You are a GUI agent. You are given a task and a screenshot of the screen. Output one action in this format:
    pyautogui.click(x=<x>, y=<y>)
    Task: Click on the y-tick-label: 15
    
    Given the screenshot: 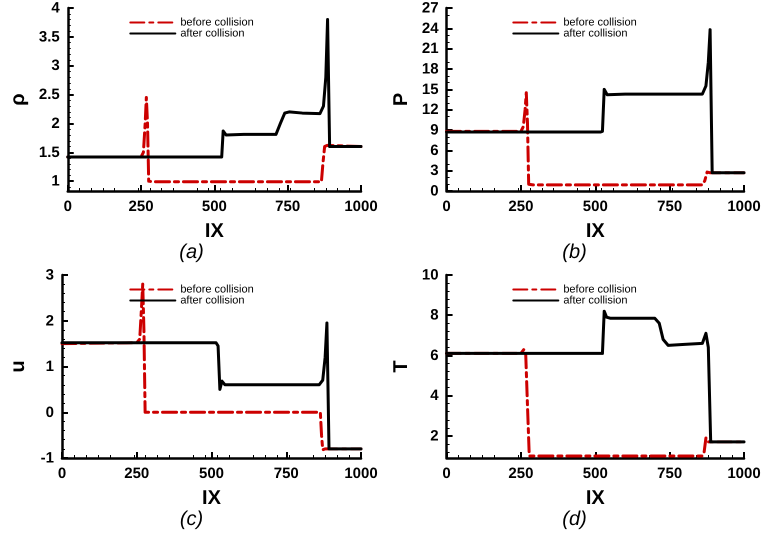 What is the action you would take?
    pyautogui.click(x=430, y=89)
    